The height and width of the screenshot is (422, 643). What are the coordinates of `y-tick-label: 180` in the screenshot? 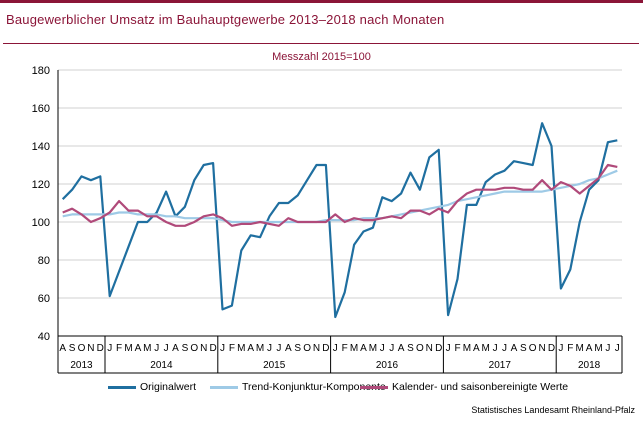 It's located at (41, 71).